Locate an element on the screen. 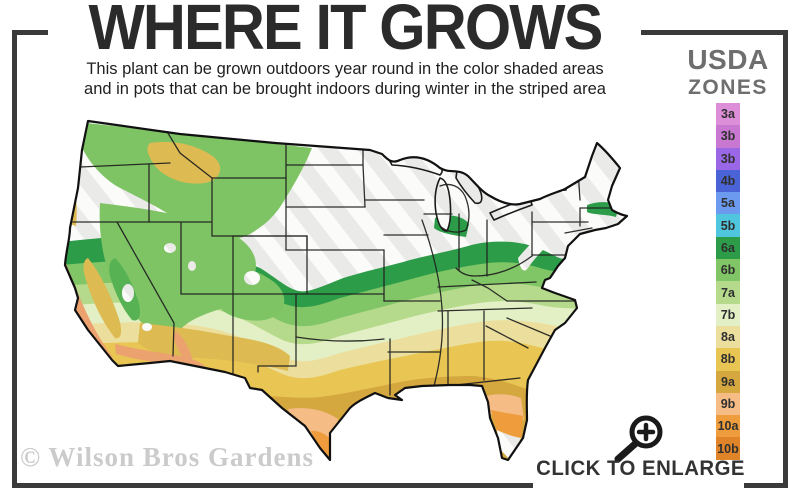 The image size is (800, 500). legend-zone-swatch: 6a is located at coordinates (728, 248).